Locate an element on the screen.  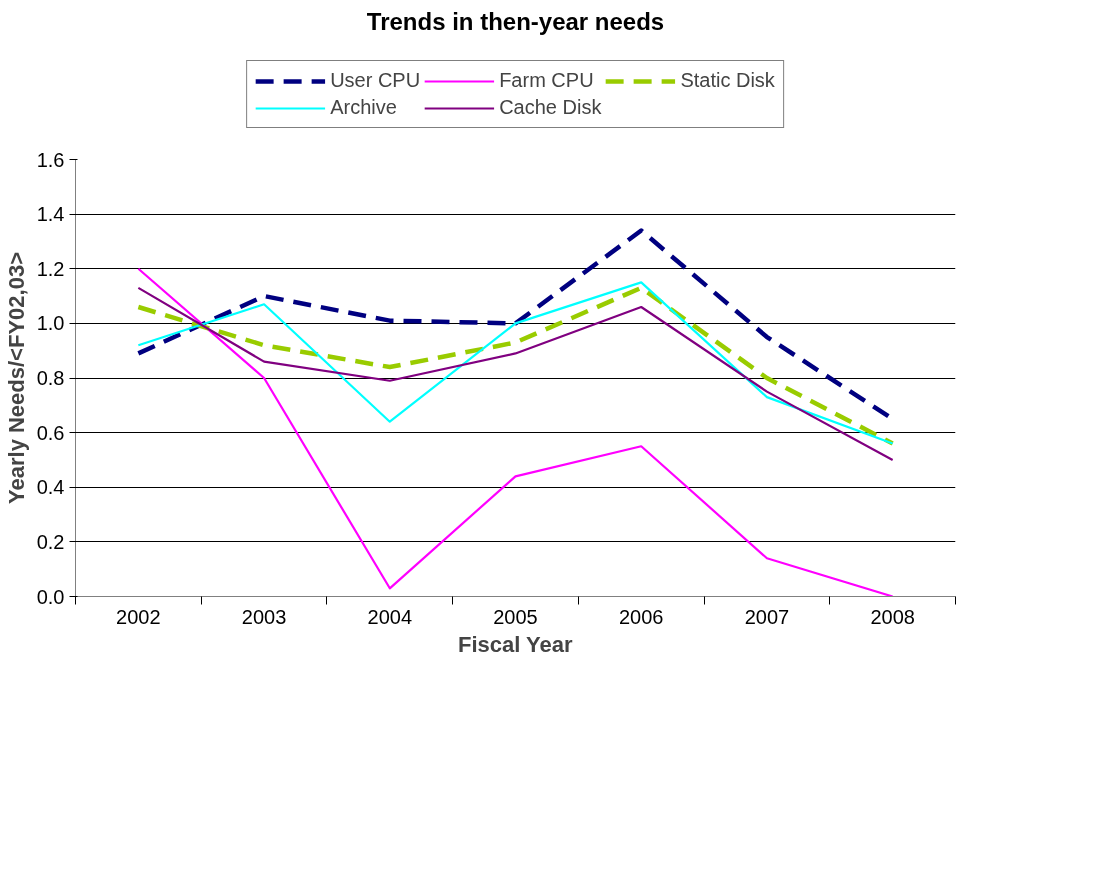
legend-label: Farm CPU is located at coordinates (546, 80).